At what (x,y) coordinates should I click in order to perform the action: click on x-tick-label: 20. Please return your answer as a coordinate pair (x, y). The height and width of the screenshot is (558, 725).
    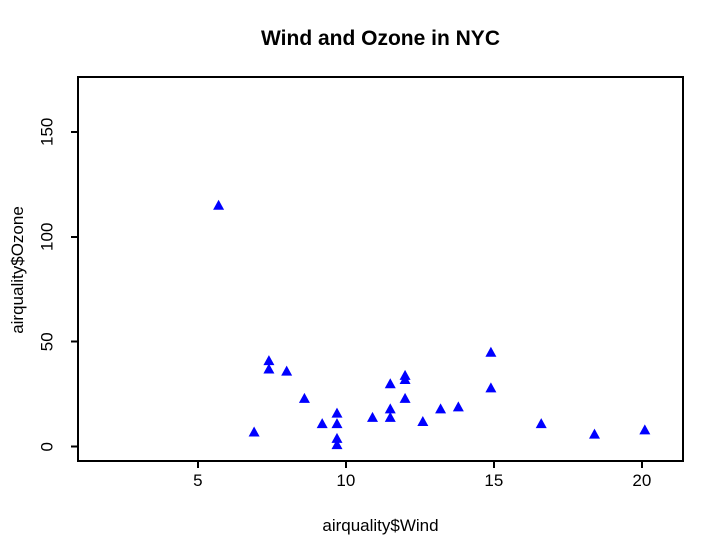
    Looking at the image, I should click on (641, 480).